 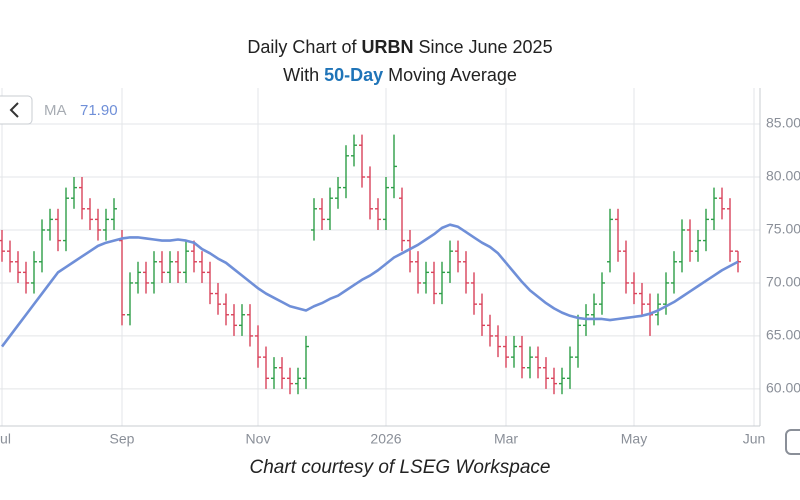 What do you see at coordinates (783, 229) in the screenshot?
I see `y-tick-label: 75.00` at bounding box center [783, 229].